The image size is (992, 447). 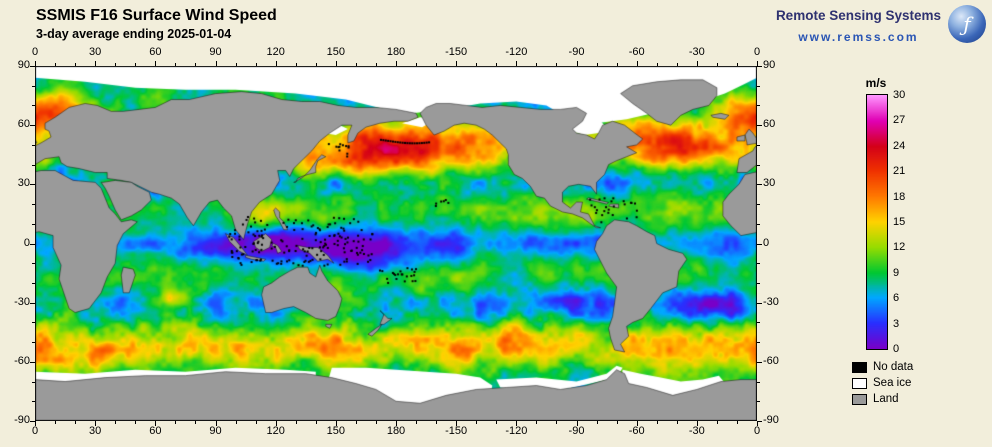 I want to click on lat-tick-label-left: -60, so click(x=22, y=360).